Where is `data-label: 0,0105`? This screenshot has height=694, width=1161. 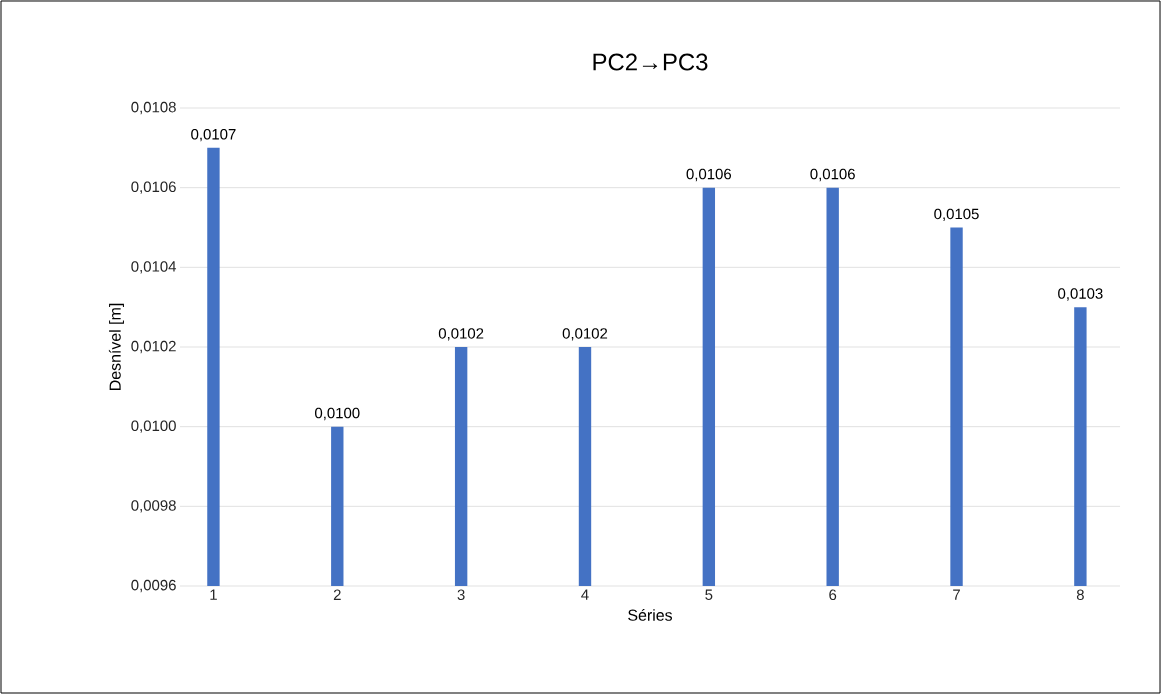 data-label: 0,0105 is located at coordinates (956, 214).